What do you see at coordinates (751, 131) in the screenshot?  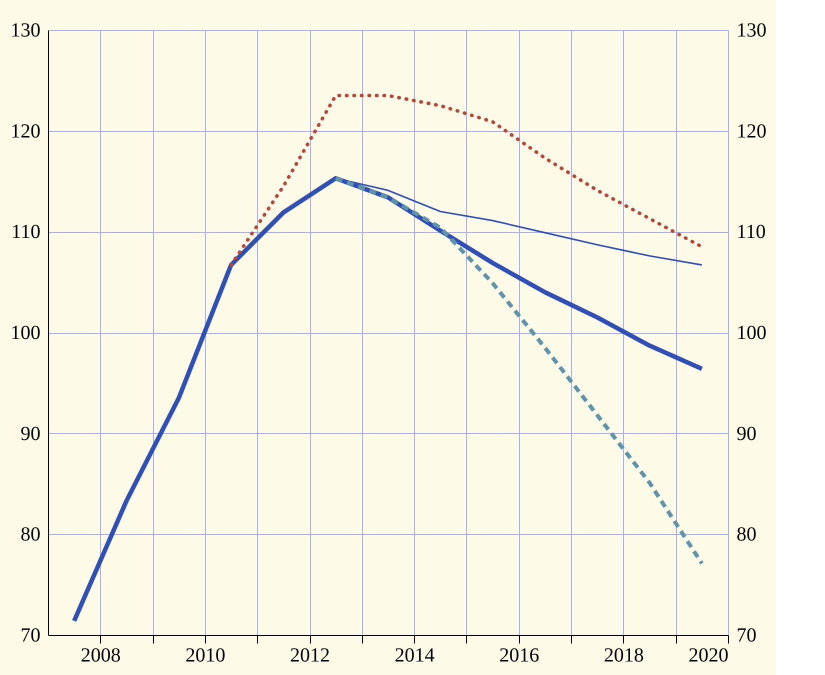 I see `y2-tick-label: 120` at bounding box center [751, 131].